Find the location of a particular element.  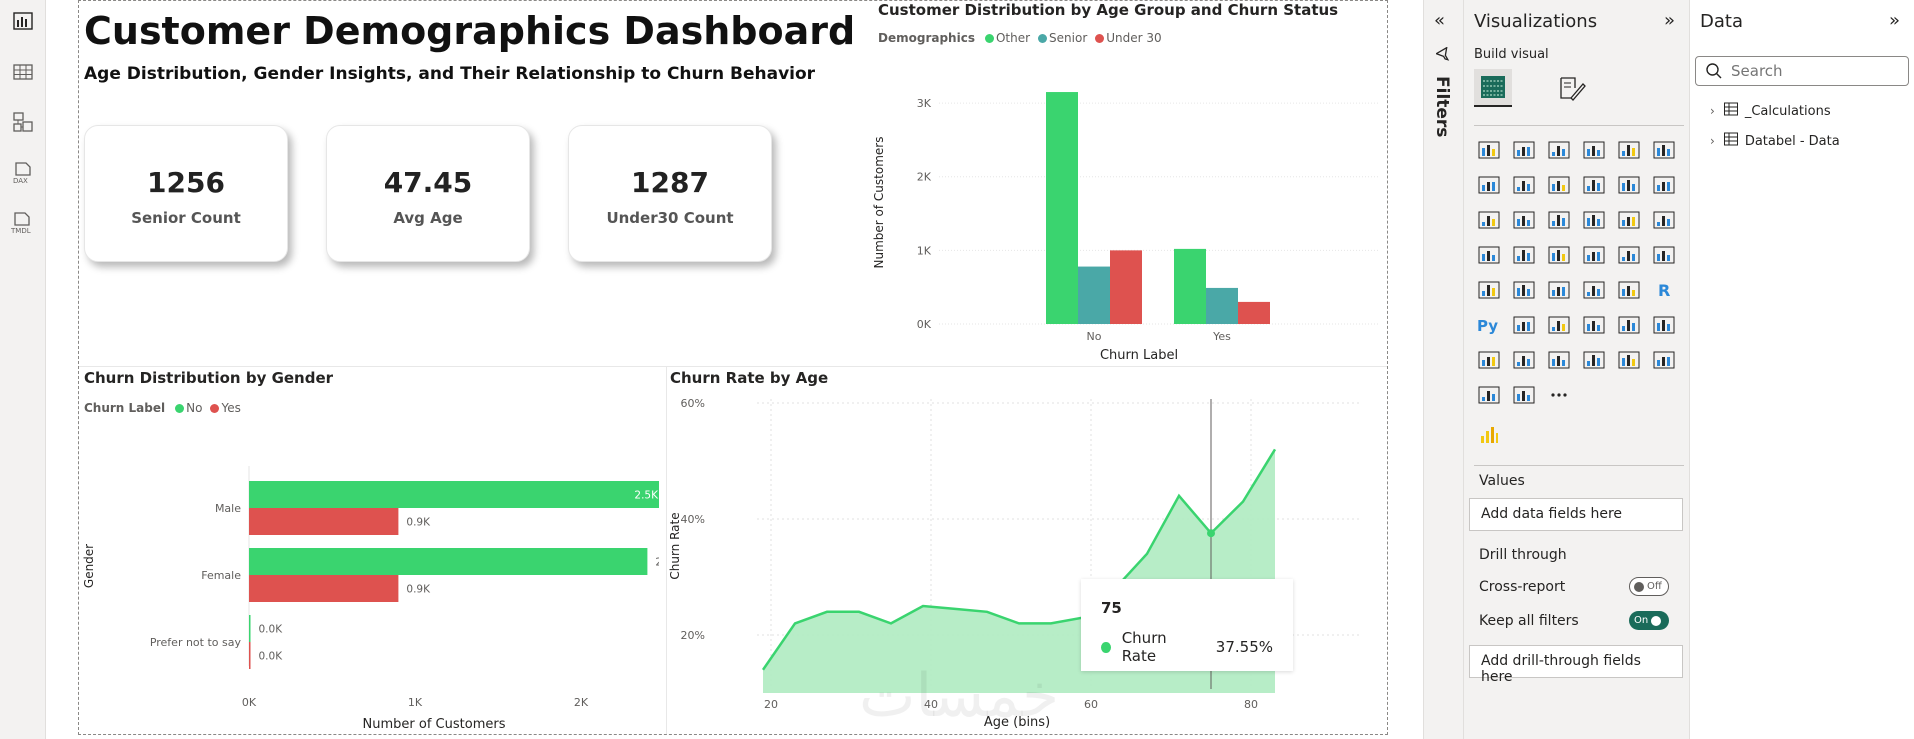

legend-label: Senior is located at coordinates (1068, 38).